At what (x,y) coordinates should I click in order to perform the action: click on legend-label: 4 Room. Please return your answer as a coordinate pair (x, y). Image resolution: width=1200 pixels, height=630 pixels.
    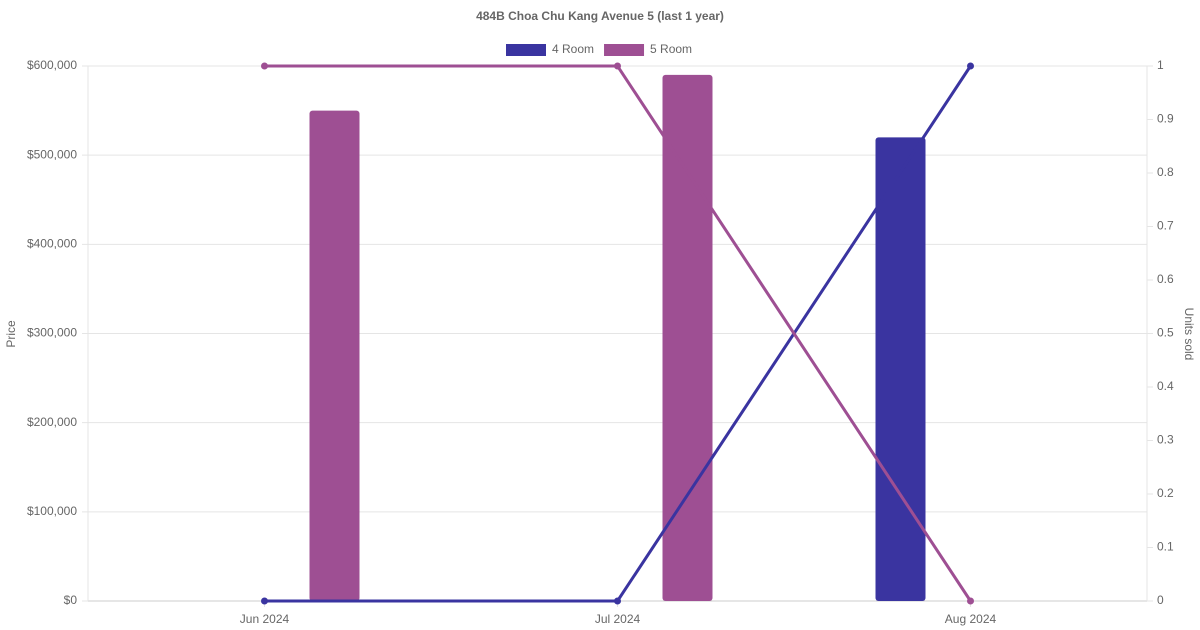
    Looking at the image, I should click on (573, 49).